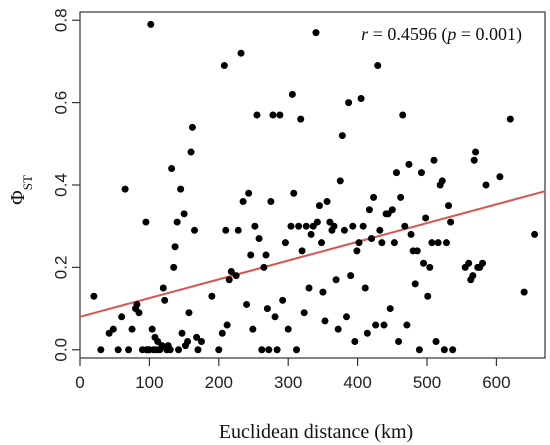 This screenshot has height=445, width=550. What do you see at coordinates (293, 375) in the screenshot?
I see `x-axis: 0 100 200 300 400 500 600` at bounding box center [293, 375].